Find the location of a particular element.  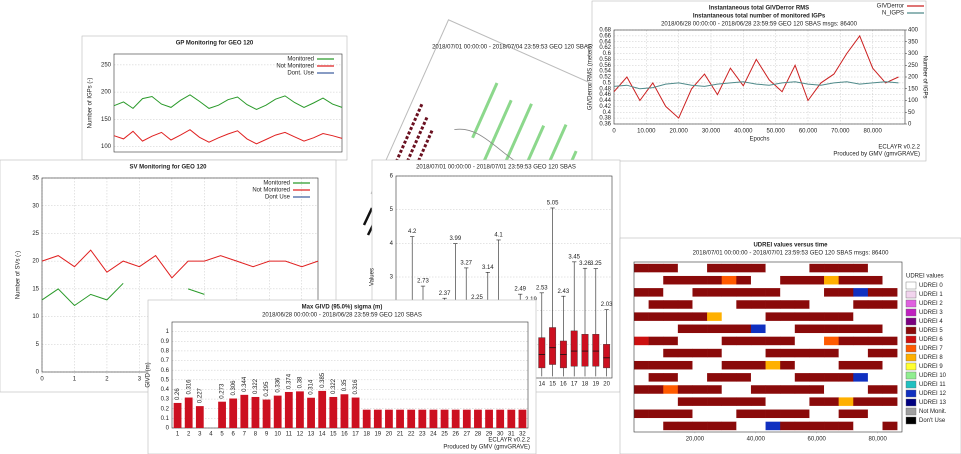

y-axis-label: Values is located at coordinates (373, 277).